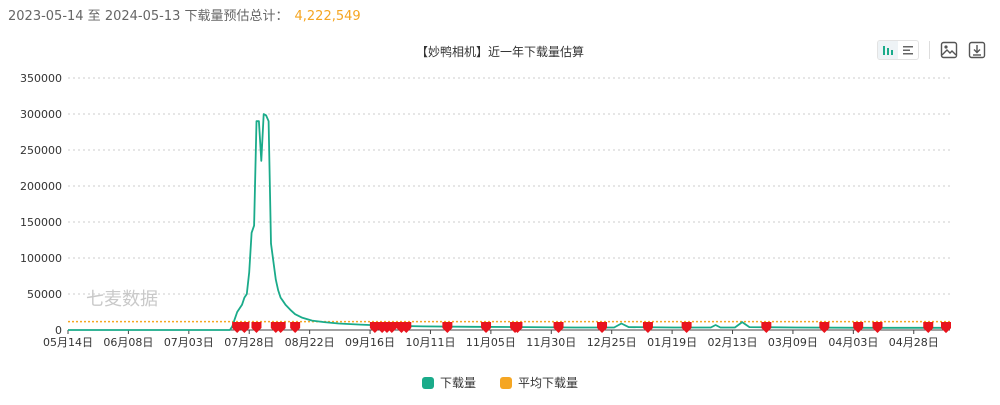  I want to click on watermark: 七麦数据, so click(122, 299).